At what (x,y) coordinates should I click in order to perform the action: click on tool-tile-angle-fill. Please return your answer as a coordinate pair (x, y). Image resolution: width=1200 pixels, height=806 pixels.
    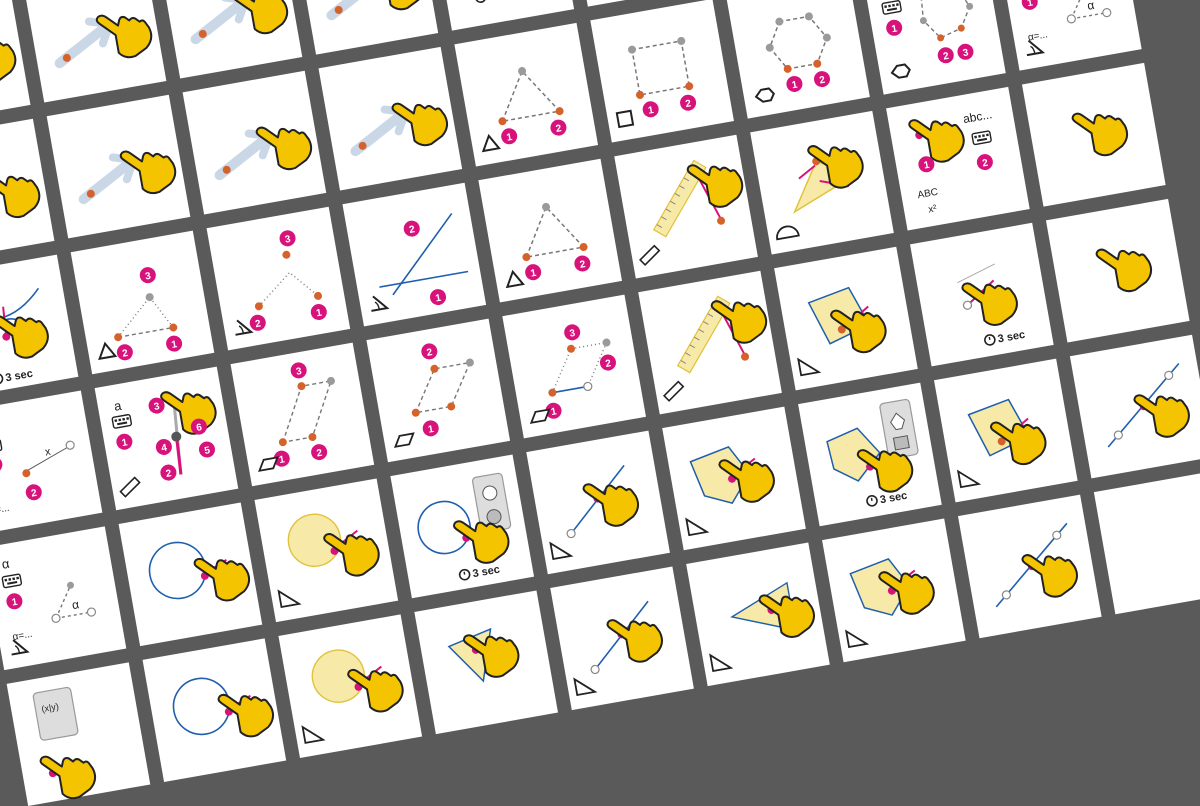
    Looking at the image, I should click on (758, 614).